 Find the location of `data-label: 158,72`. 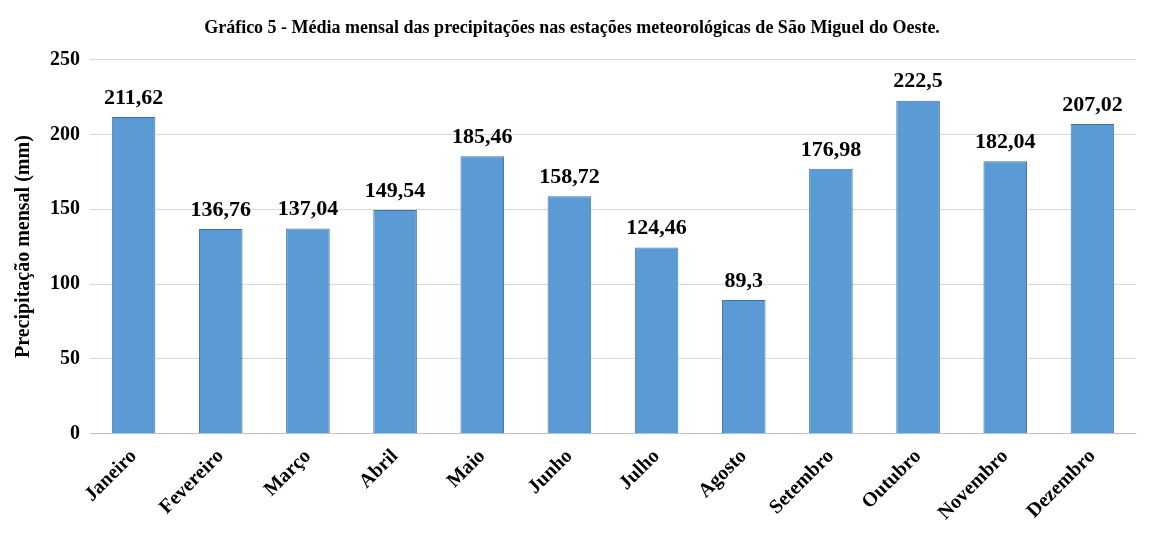

data-label: 158,72 is located at coordinates (569, 175).